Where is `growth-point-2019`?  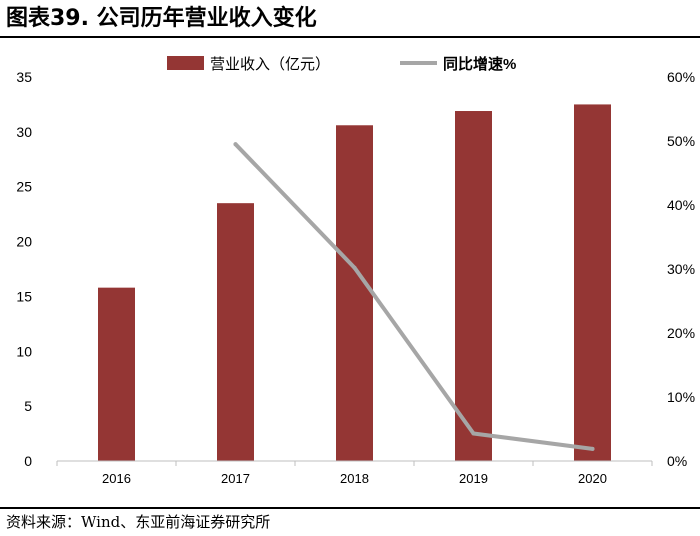 growth-point-2019 is located at coordinates (473, 433).